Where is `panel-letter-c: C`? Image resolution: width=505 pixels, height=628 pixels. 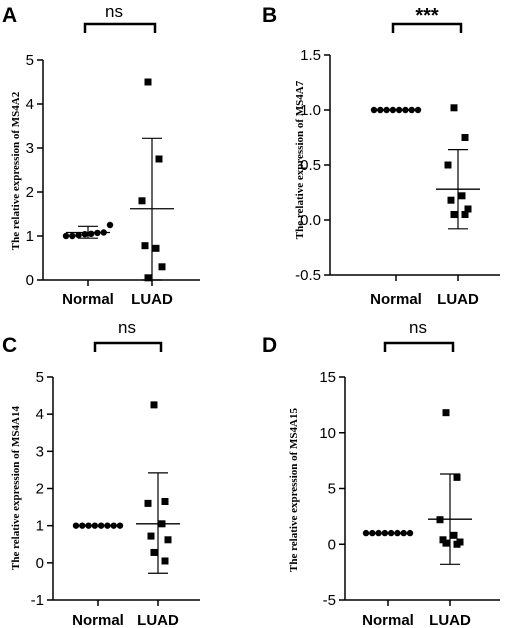
panel-letter-c: C is located at coordinates (9, 345).